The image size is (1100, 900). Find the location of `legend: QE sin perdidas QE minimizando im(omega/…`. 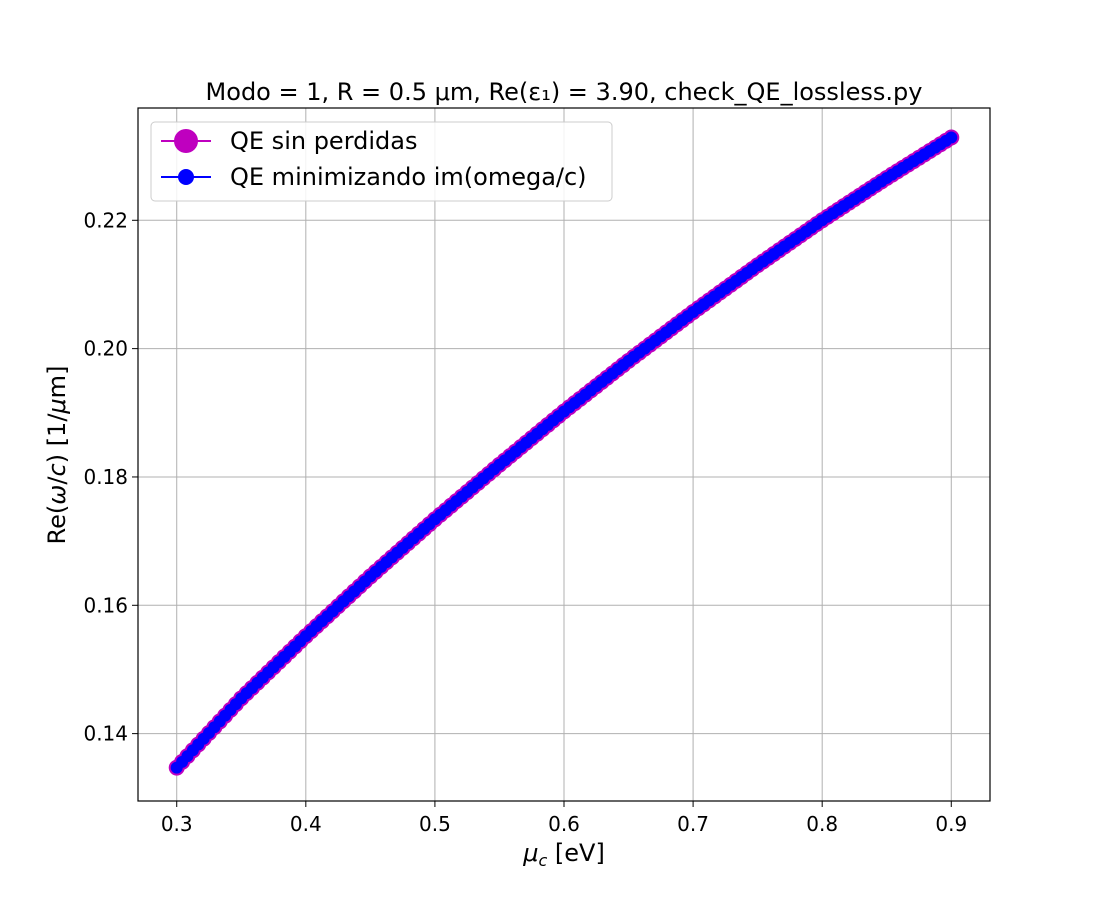

legend: QE sin perdidas QE minimizando im(omega/… is located at coordinates (381, 161).